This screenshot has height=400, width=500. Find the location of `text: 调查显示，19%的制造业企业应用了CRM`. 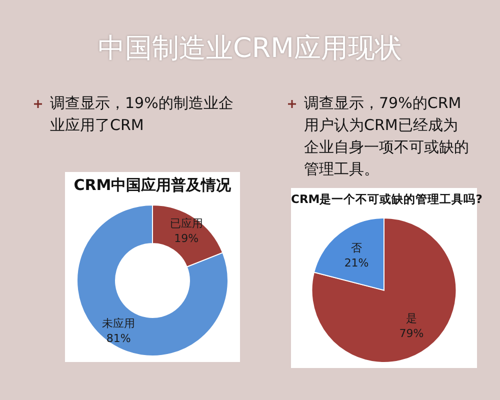

text: 调查显示，19%的制造业企业应用了CRM is located at coordinates (142, 114).